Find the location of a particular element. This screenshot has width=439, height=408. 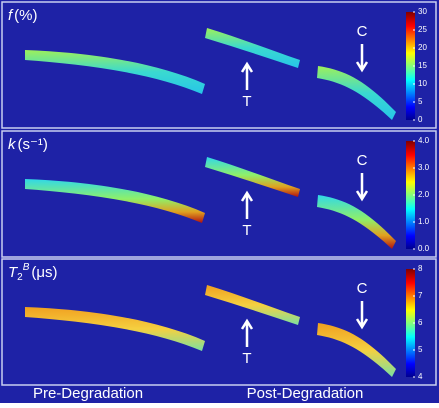

label-symbol: k is located at coordinates (12, 144).